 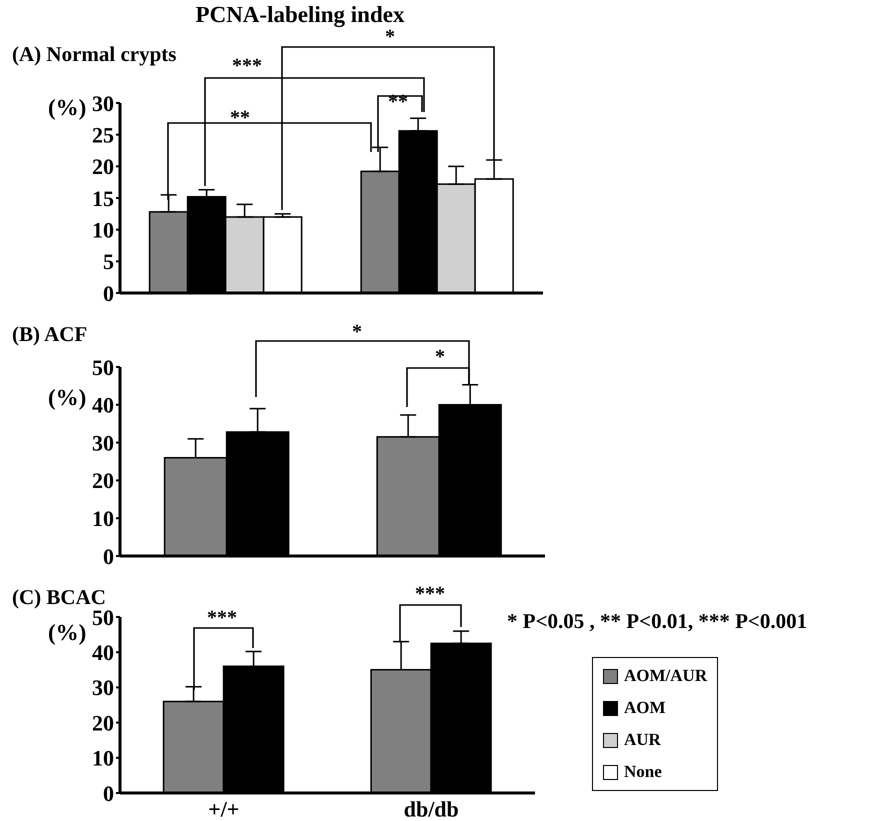 I want to click on legend-label: AUR, so click(x=642, y=740).